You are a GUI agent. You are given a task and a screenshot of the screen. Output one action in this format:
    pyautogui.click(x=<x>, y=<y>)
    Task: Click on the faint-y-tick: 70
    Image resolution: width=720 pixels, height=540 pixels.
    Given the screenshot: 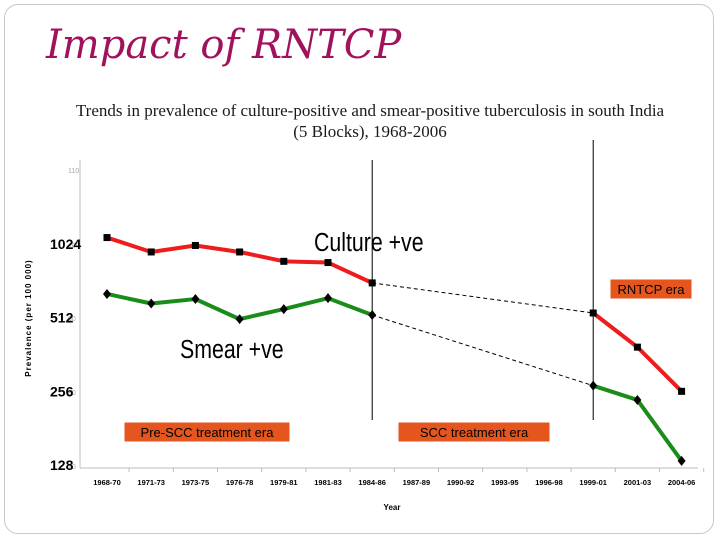 What is the action you would take?
    pyautogui.click(x=72, y=467)
    